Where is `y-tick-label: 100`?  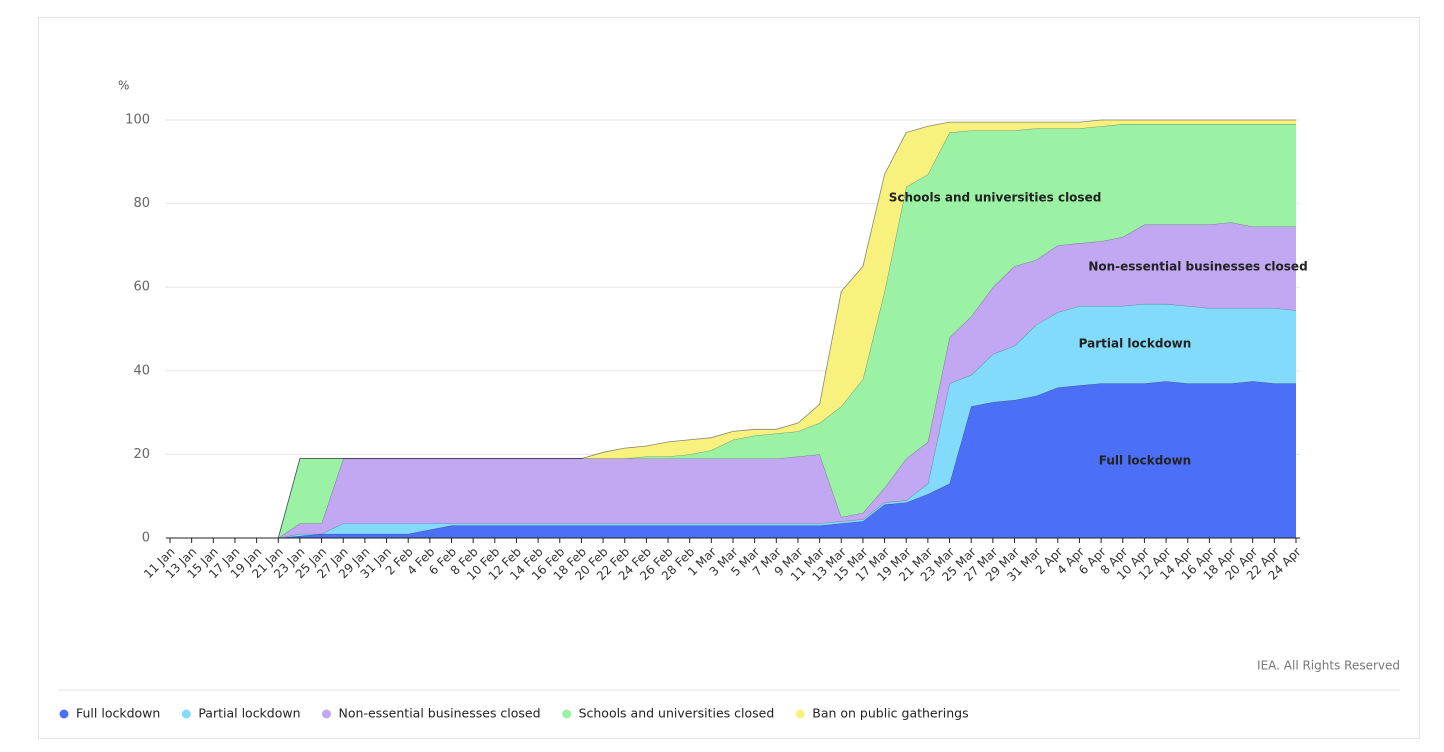
y-tick-label: 100 is located at coordinates (137, 120).